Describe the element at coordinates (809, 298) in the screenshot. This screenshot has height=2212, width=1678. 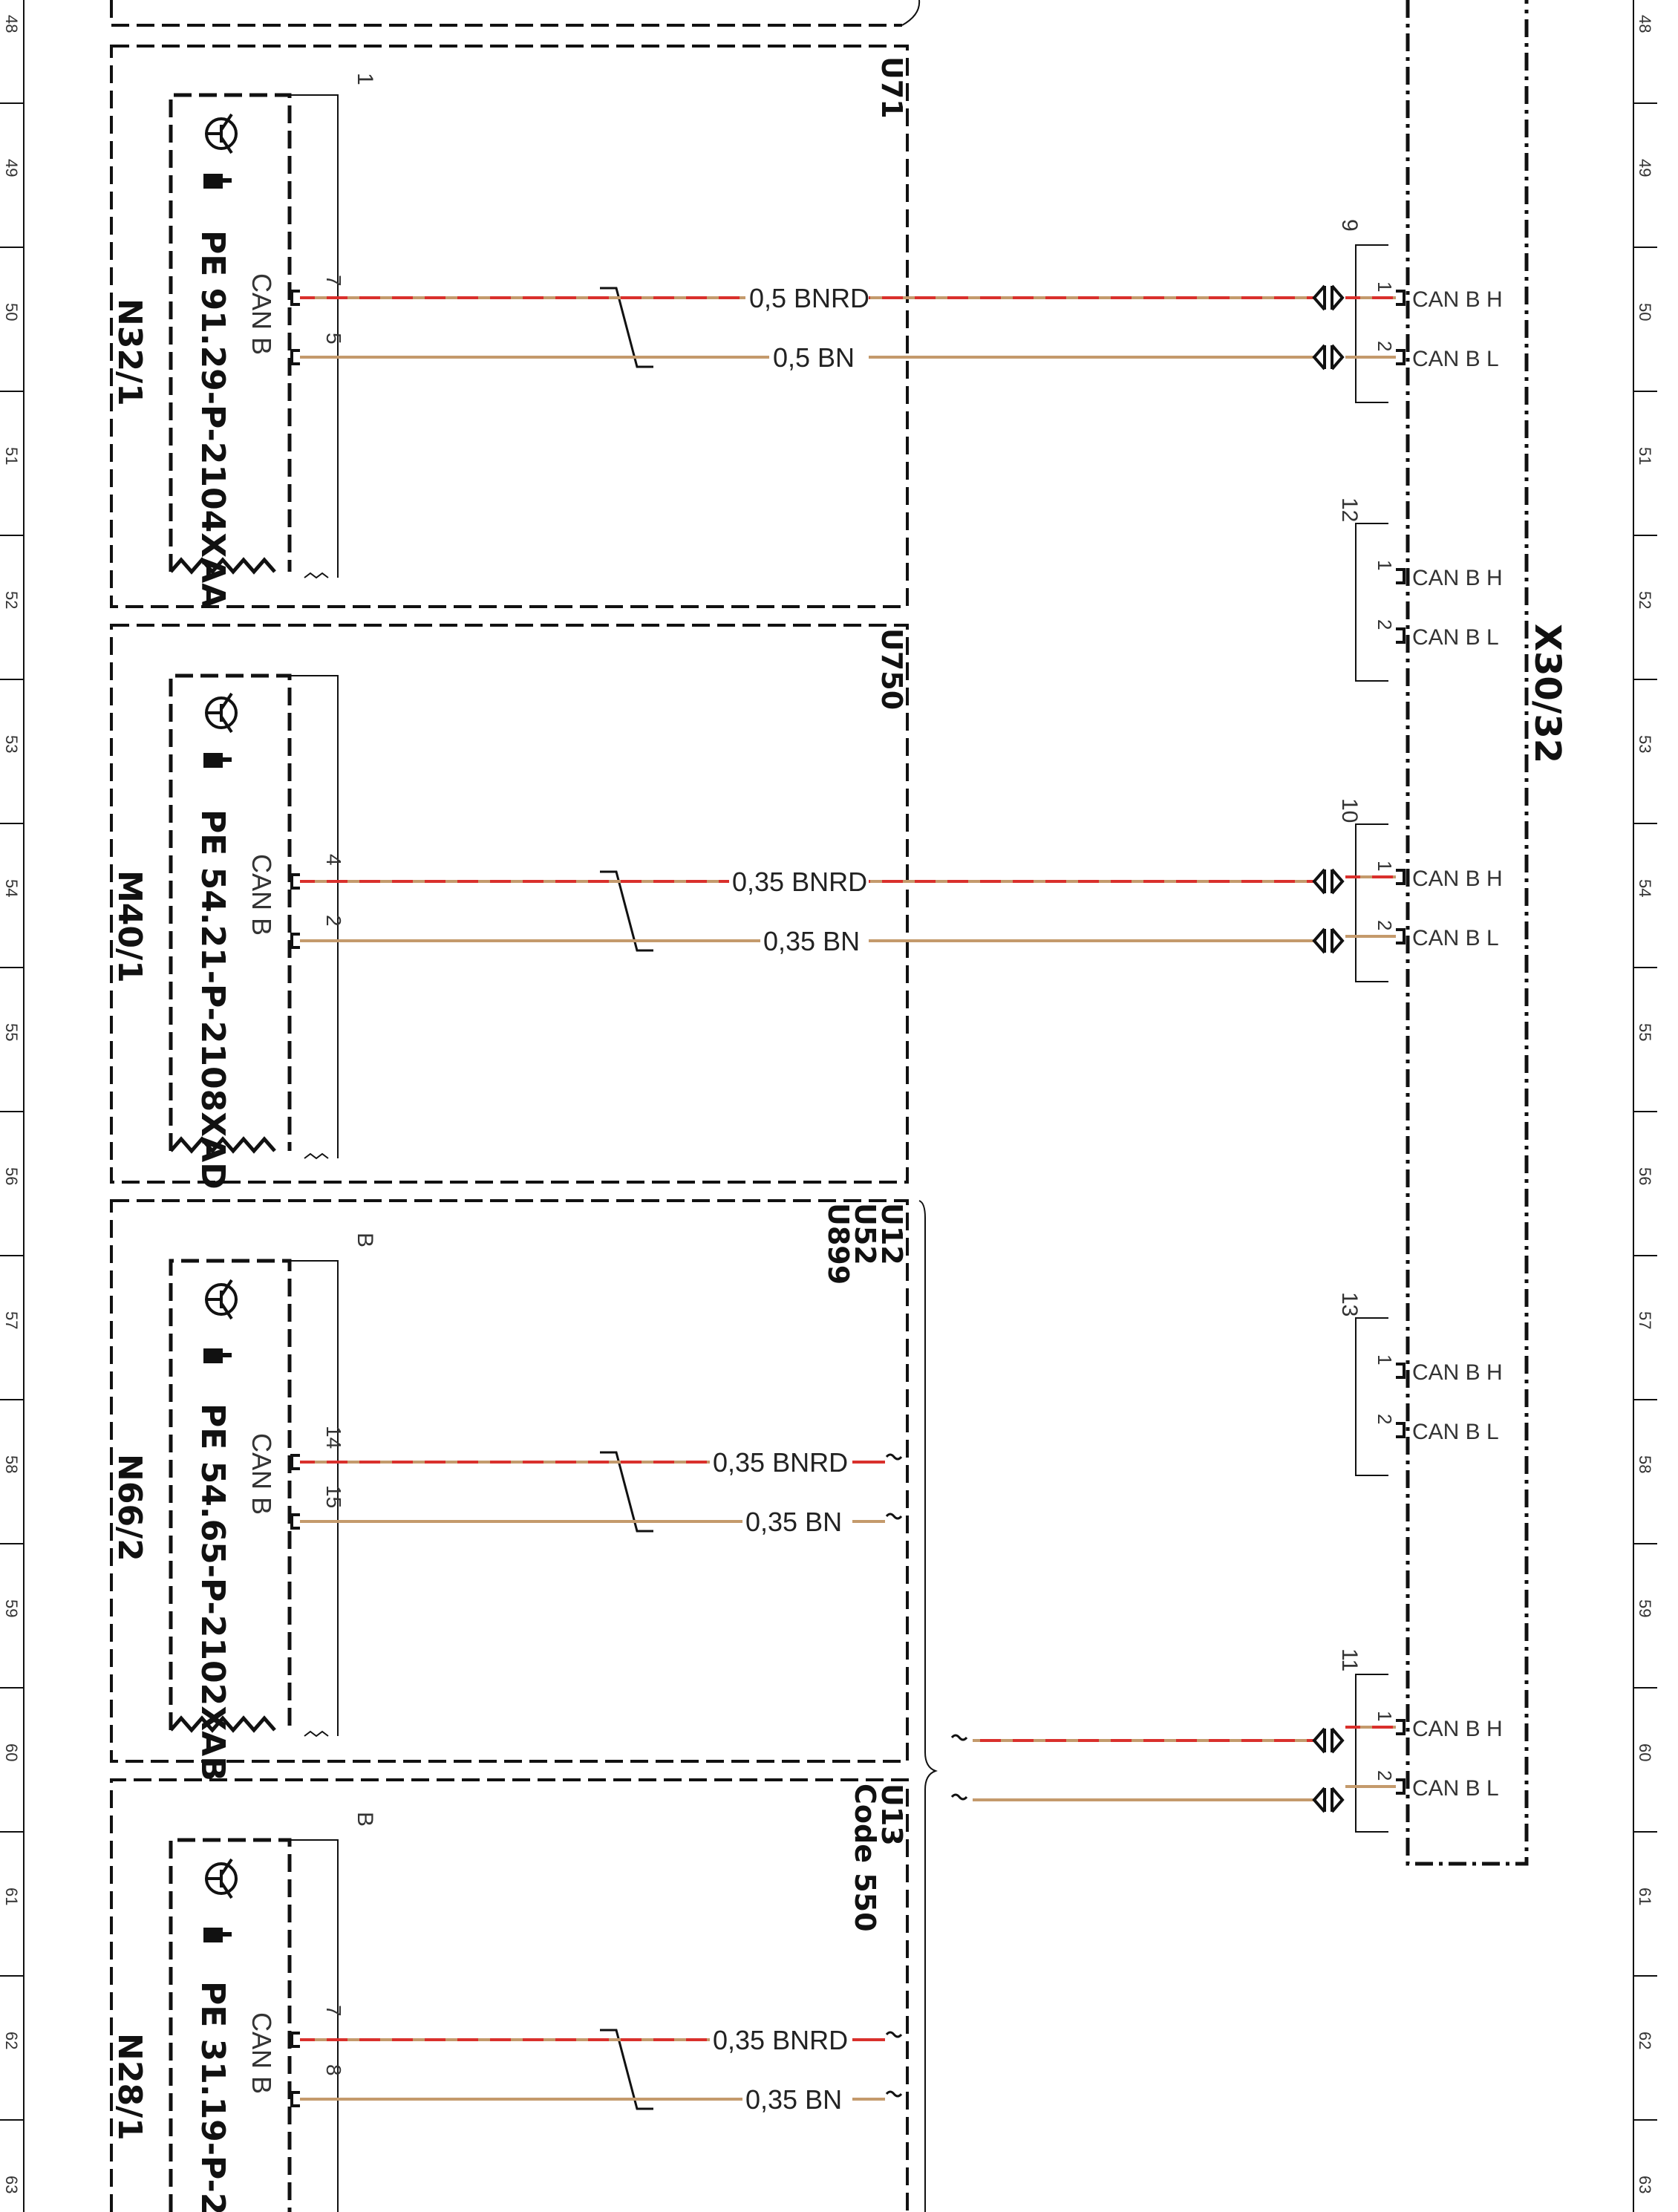
I see `wire-label: 0,5 BNRD` at that location.